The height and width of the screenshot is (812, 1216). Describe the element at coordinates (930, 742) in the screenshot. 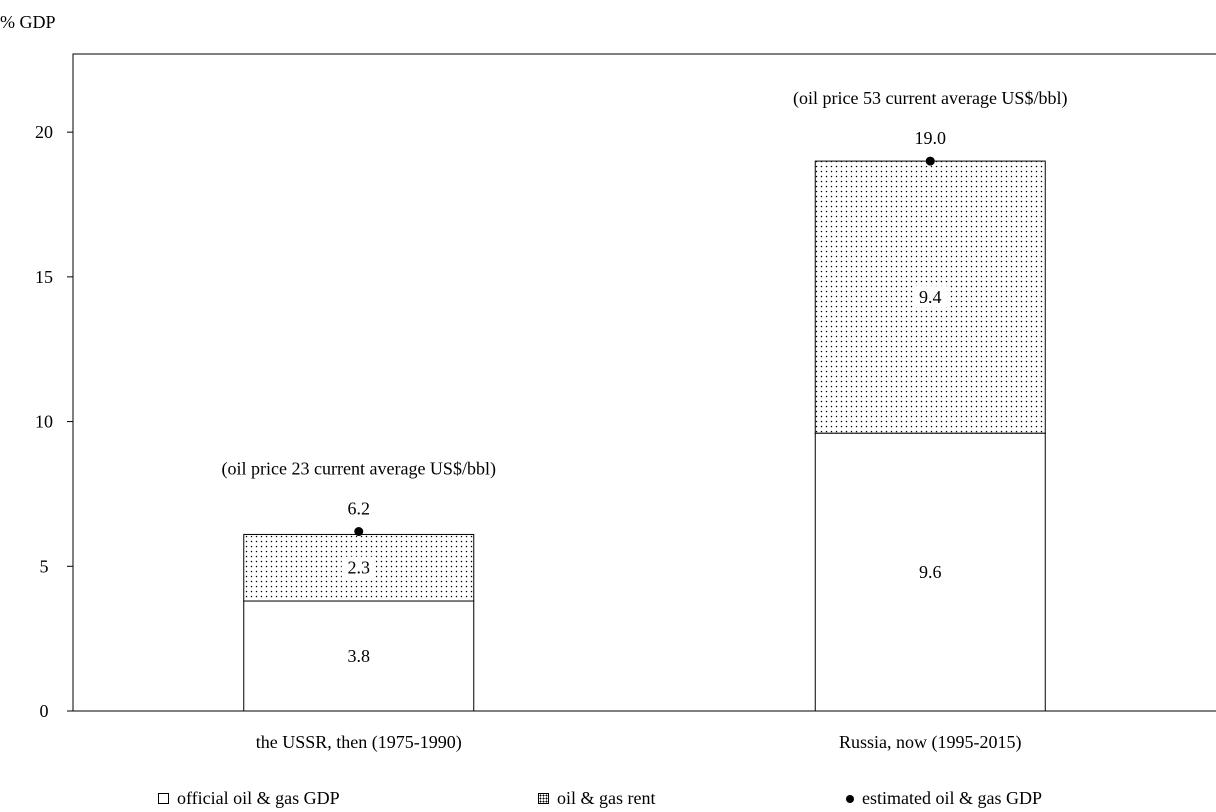

I see `x-tick-label: Russia, now (1995-2015)` at that location.